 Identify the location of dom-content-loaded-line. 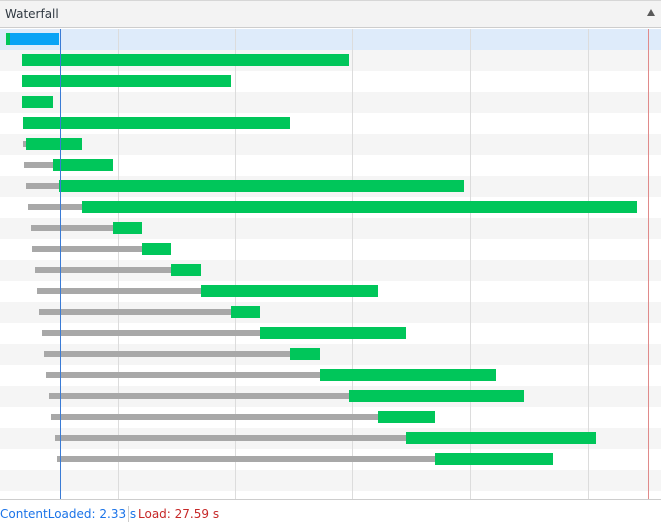
(60, 264).